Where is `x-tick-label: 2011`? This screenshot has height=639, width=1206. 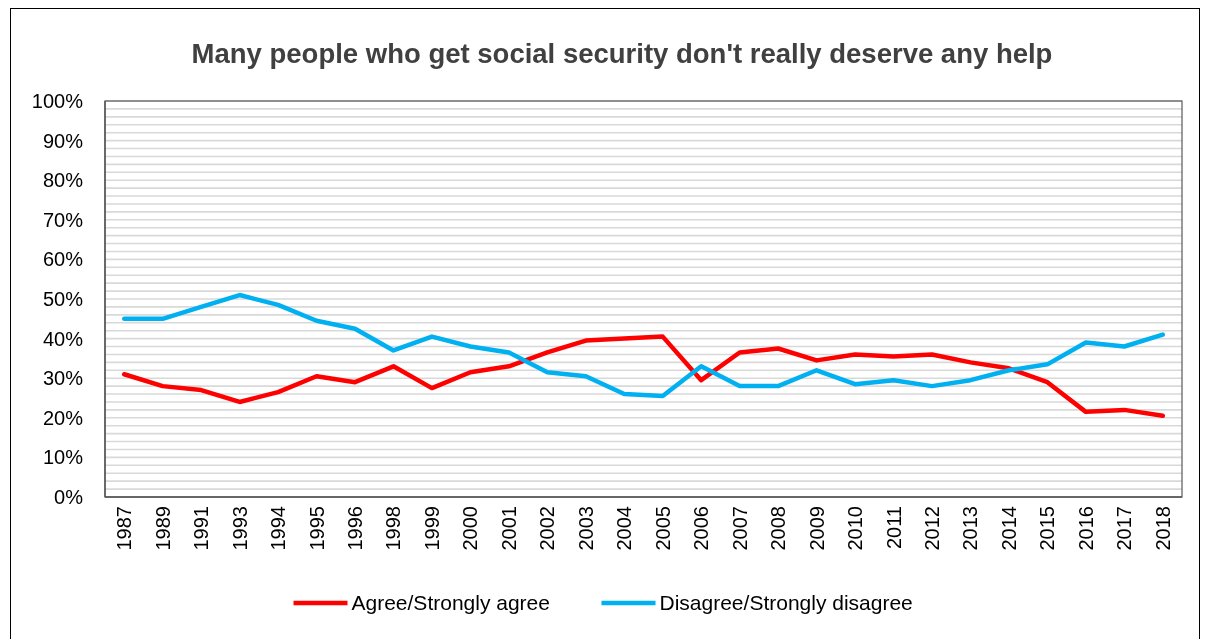
x-tick-label: 2011 is located at coordinates (893, 528).